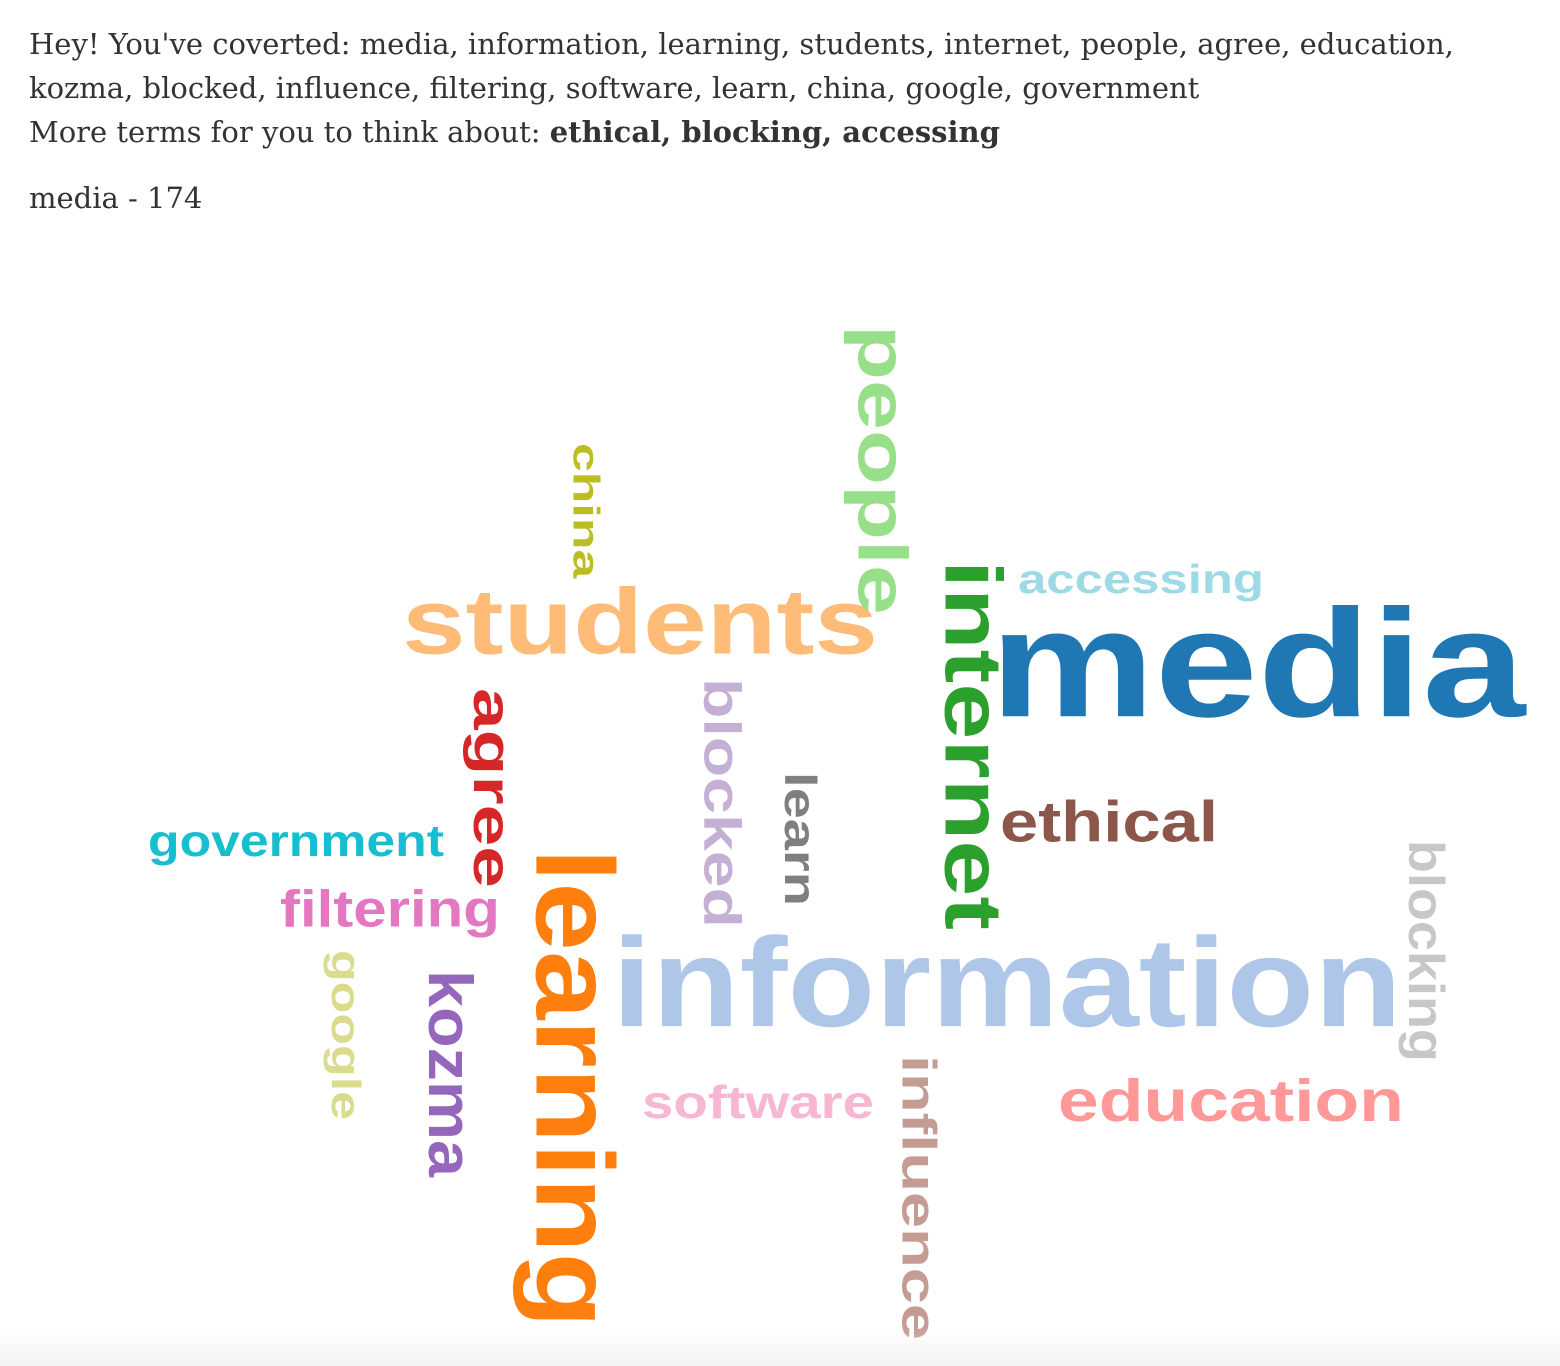  I want to click on word-influence: influence, so click(919, 1197).